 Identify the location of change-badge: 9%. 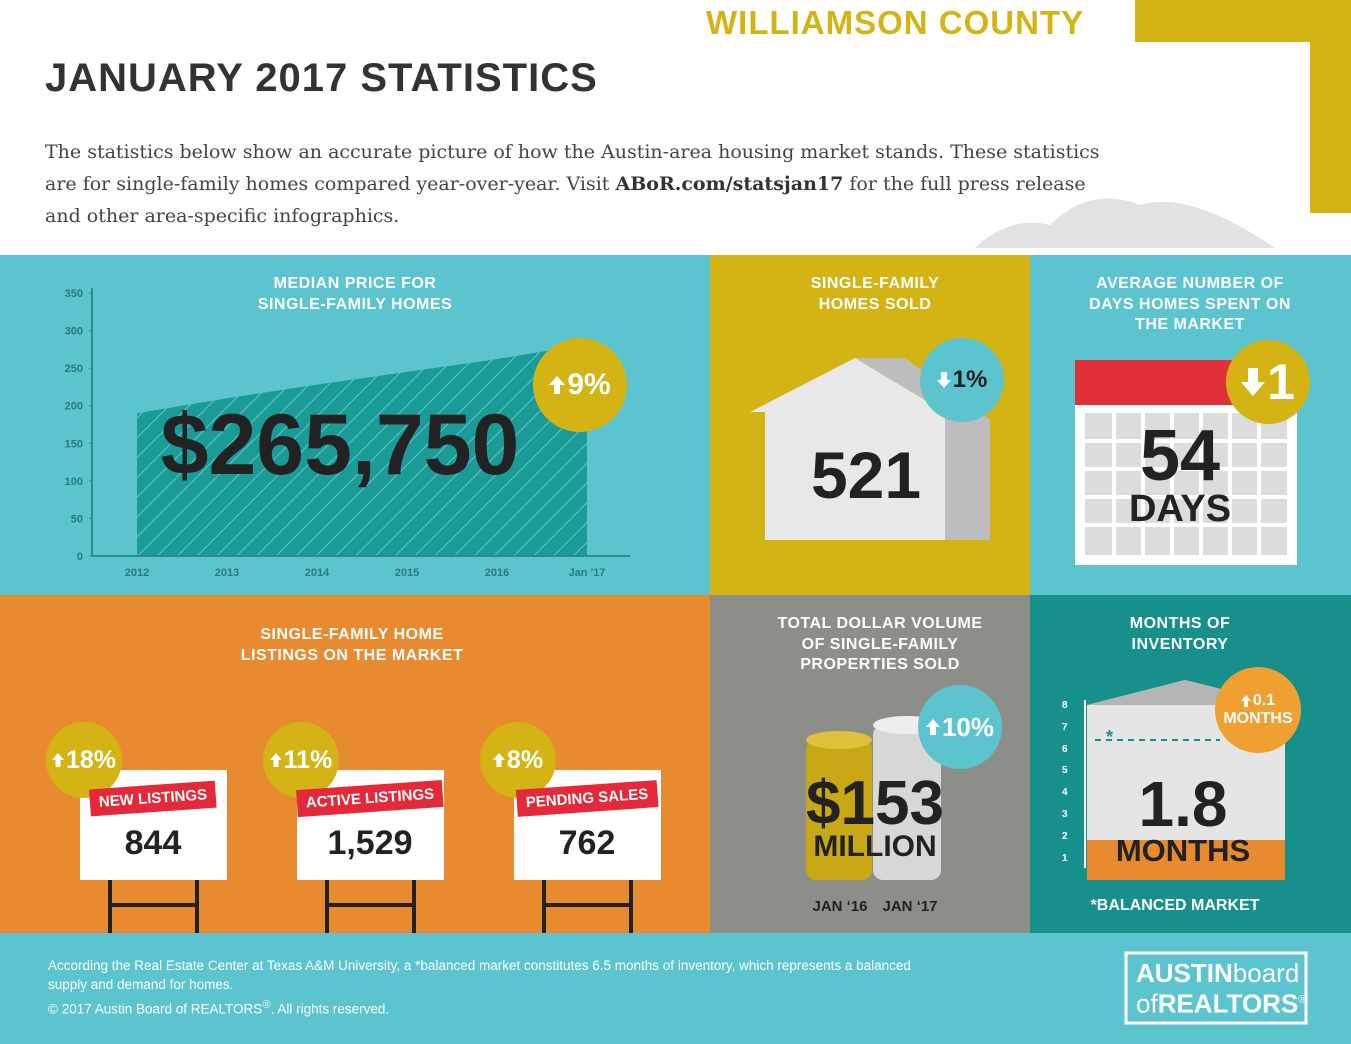
(580, 385).